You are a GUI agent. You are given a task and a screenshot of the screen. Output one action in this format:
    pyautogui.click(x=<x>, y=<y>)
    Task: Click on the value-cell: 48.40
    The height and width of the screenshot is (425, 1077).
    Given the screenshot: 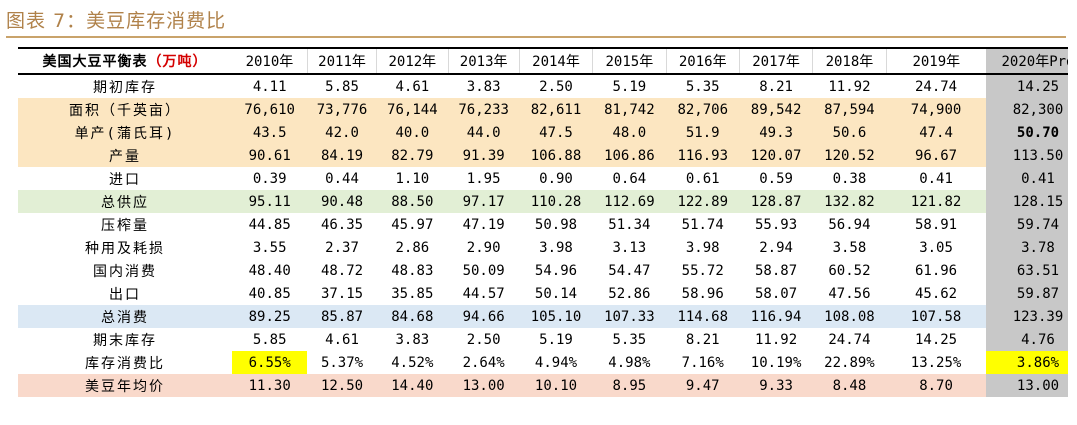 What is the action you would take?
    pyautogui.click(x=269, y=270)
    